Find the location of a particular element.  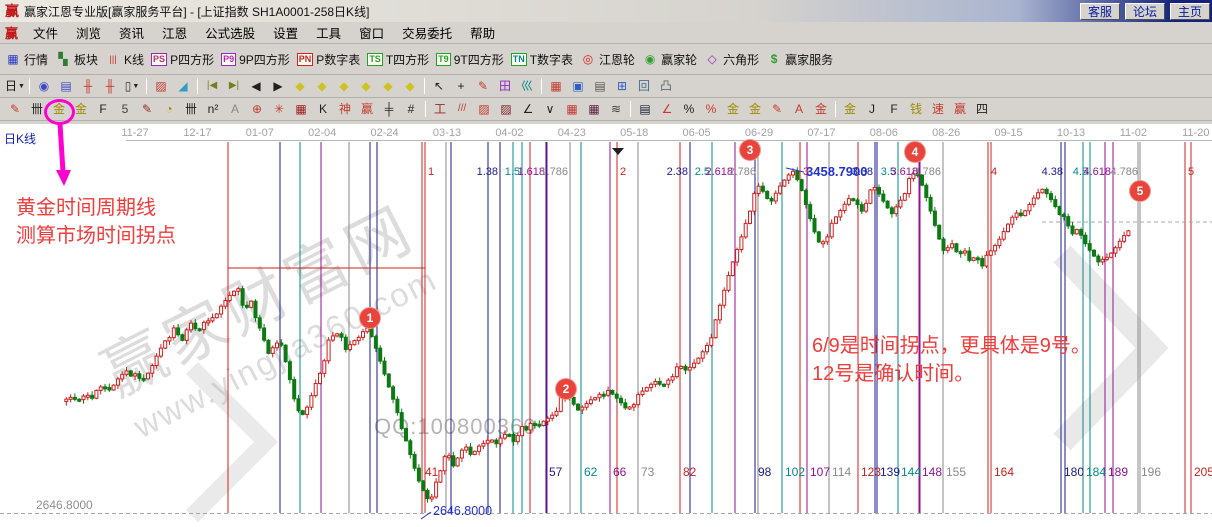

menu-item-7: 窗口 is located at coordinates (372, 34).